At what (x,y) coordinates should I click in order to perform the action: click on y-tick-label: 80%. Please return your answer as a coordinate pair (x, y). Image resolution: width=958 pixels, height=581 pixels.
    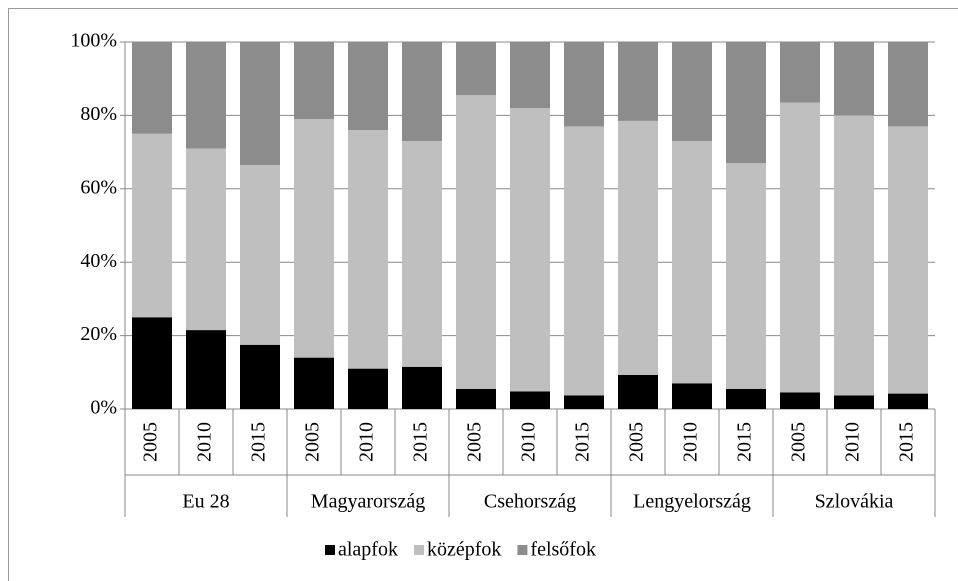
    Looking at the image, I should click on (98, 114).